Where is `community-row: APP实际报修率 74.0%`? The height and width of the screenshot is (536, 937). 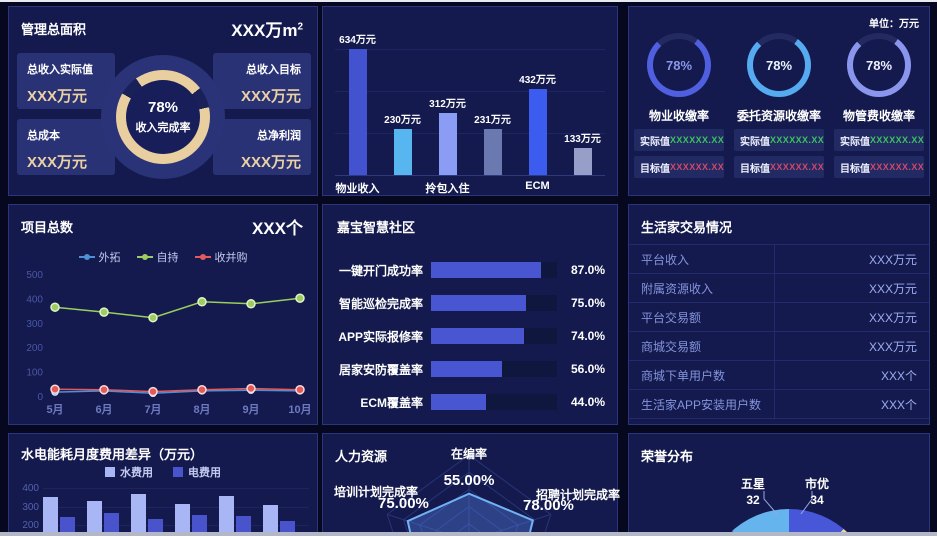 community-row: APP实际报修率 74.0% is located at coordinates (470, 336).